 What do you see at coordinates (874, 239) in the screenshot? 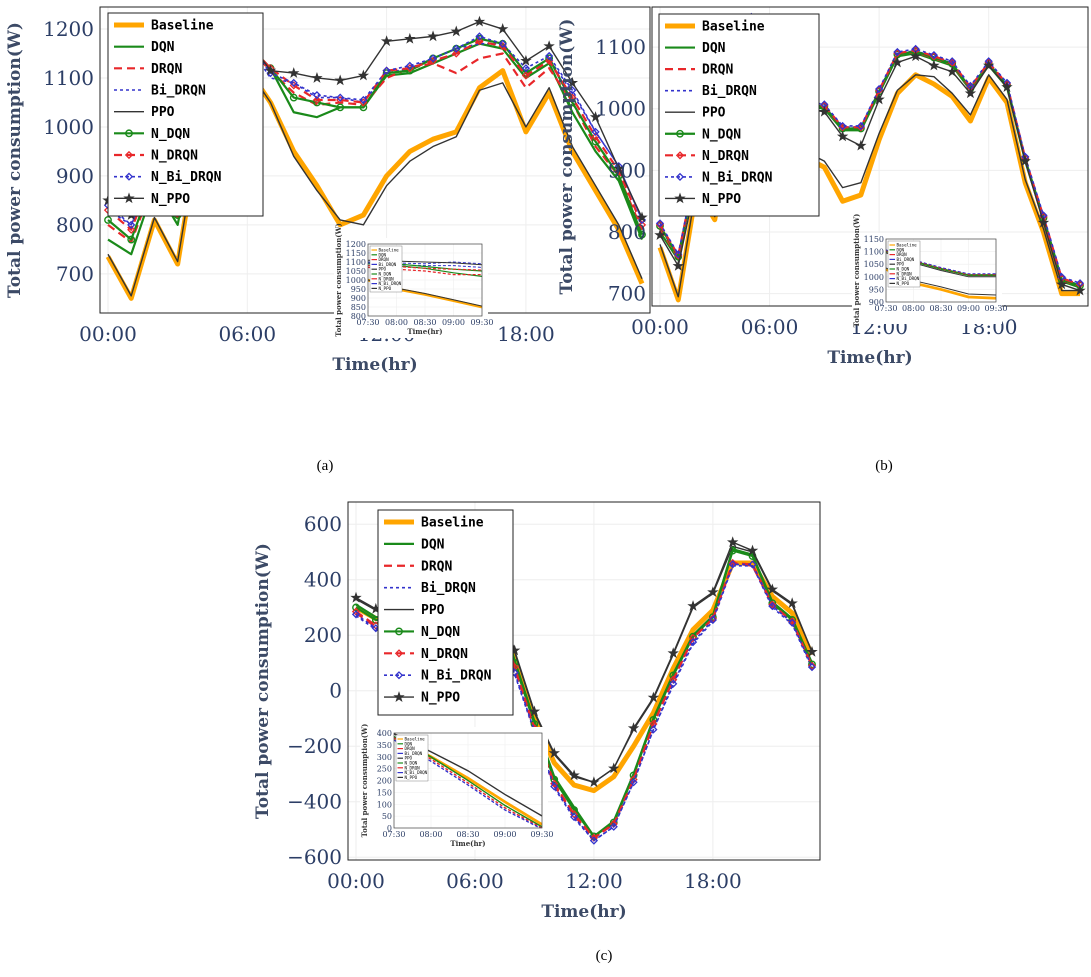
I see `inset-y-tick-label: 1150` at bounding box center [874, 239].